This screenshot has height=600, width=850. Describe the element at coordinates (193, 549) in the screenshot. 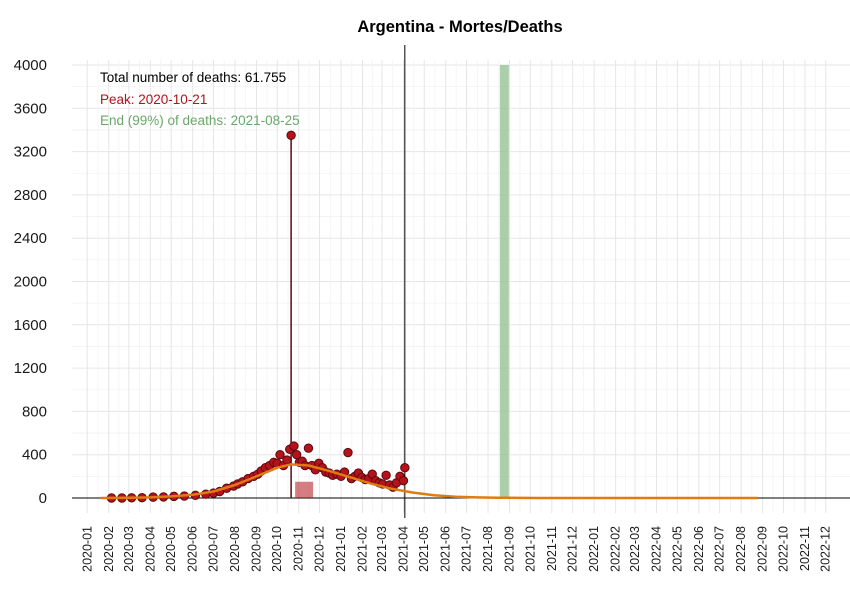

I see `x-tick-label: 2020-06` at that location.